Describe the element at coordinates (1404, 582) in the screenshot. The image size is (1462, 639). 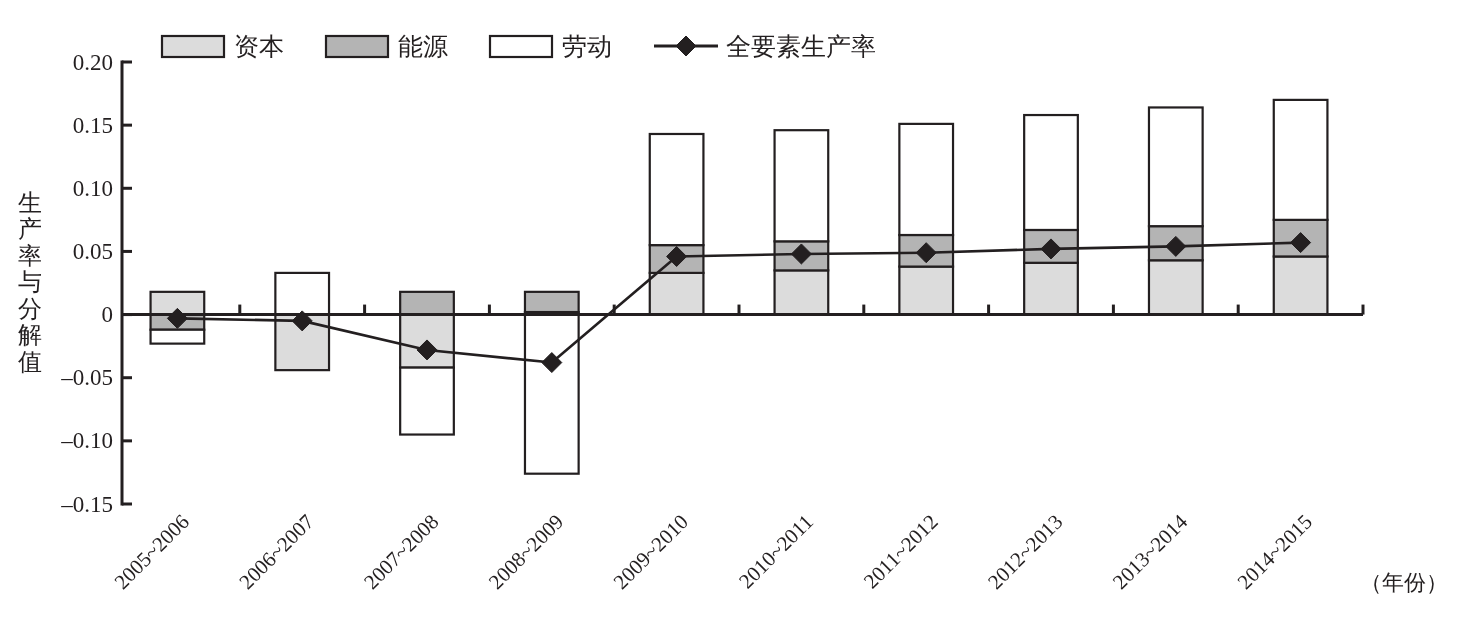
I see `x-axis-title: （年份）` at that location.